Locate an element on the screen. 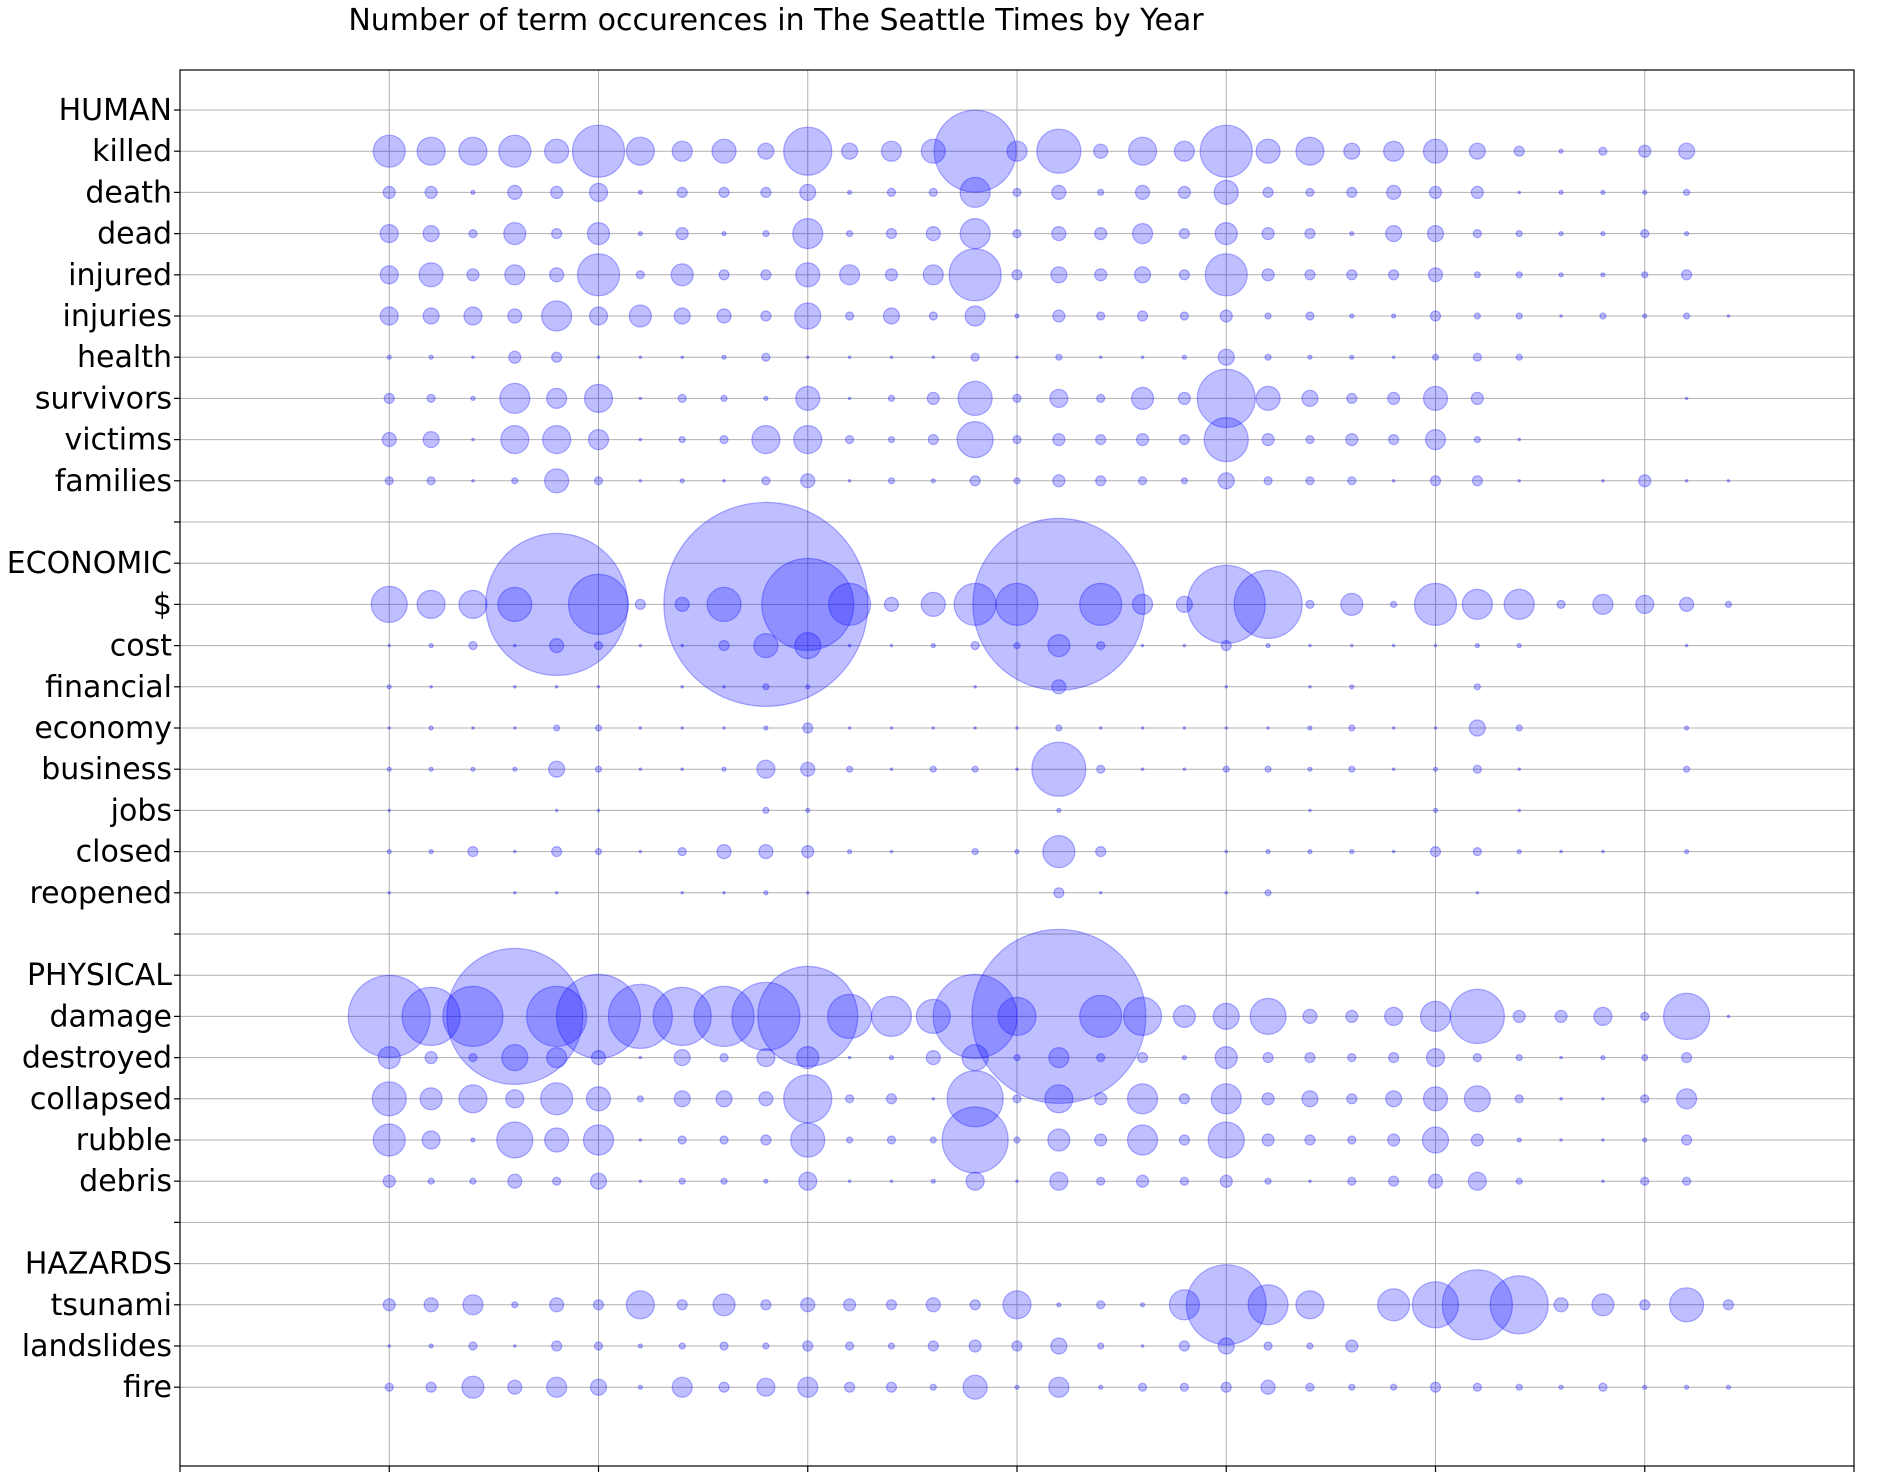  y-tick-label: financial is located at coordinates (108, 687).